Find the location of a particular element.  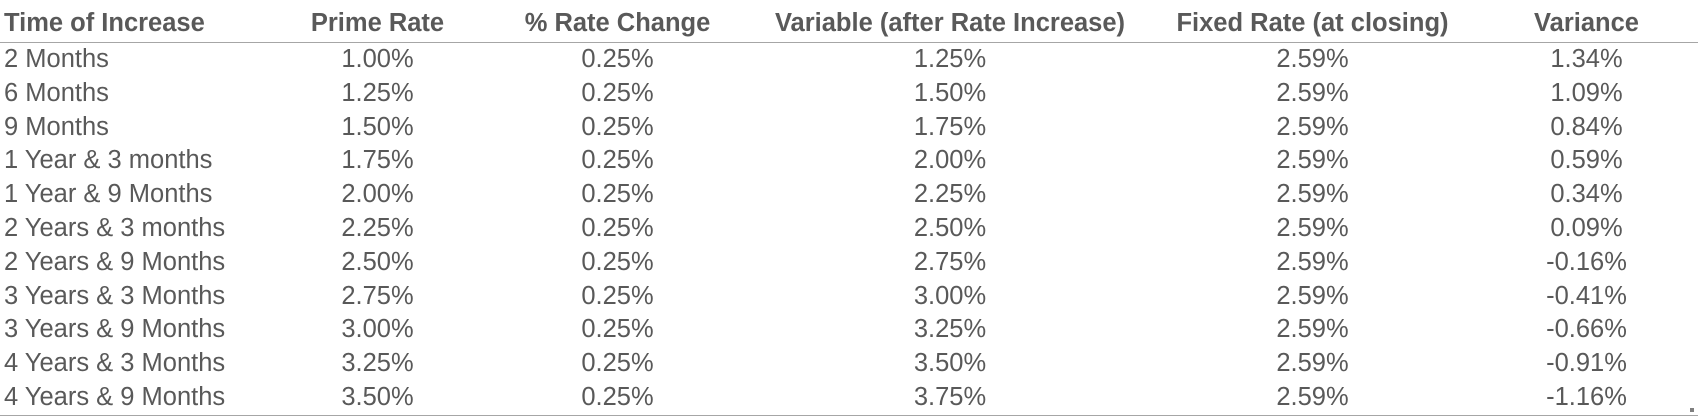

cell-time: 3 Years & 9 Months is located at coordinates (115, 329).